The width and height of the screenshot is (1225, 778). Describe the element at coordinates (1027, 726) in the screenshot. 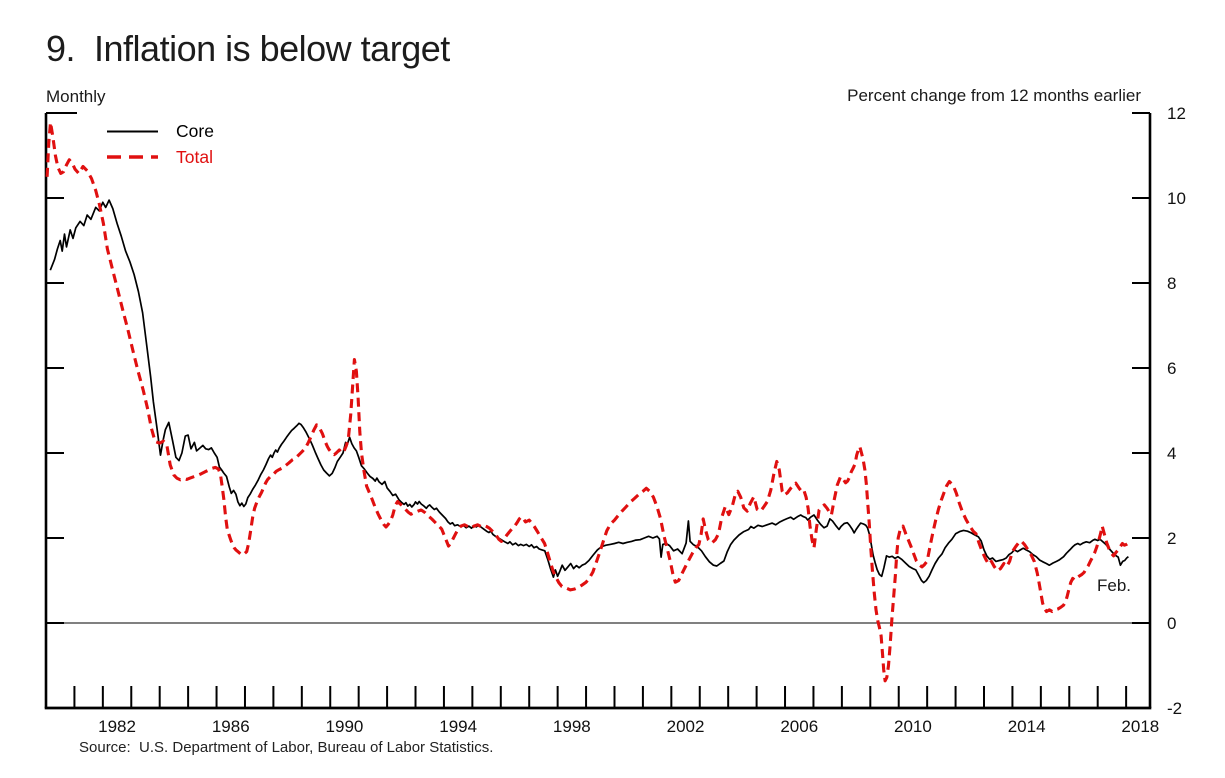

I see `x-tick-label: 2014` at that location.